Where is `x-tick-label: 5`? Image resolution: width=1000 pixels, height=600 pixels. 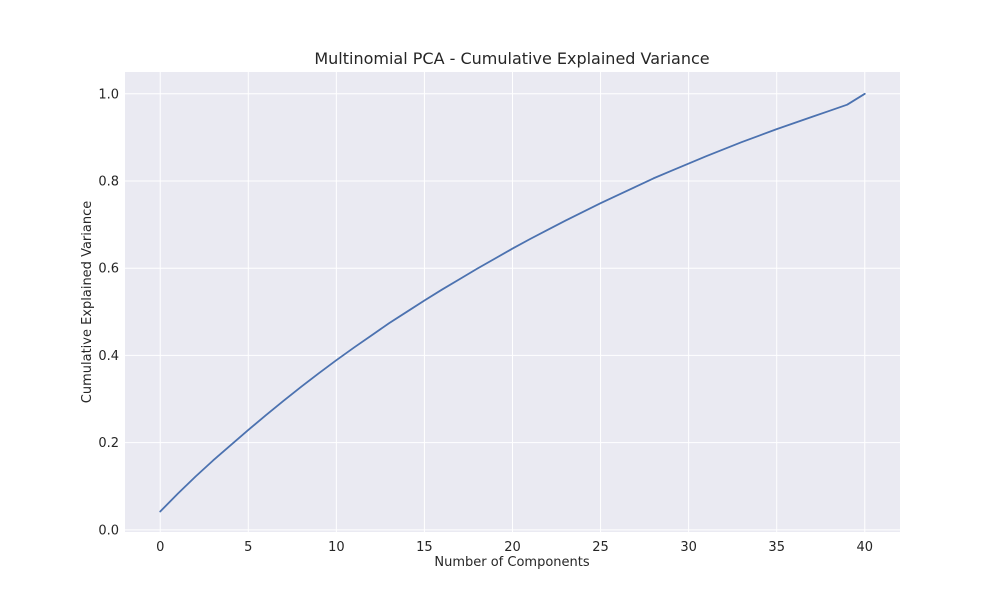
x-tick-label: 5 is located at coordinates (248, 547).